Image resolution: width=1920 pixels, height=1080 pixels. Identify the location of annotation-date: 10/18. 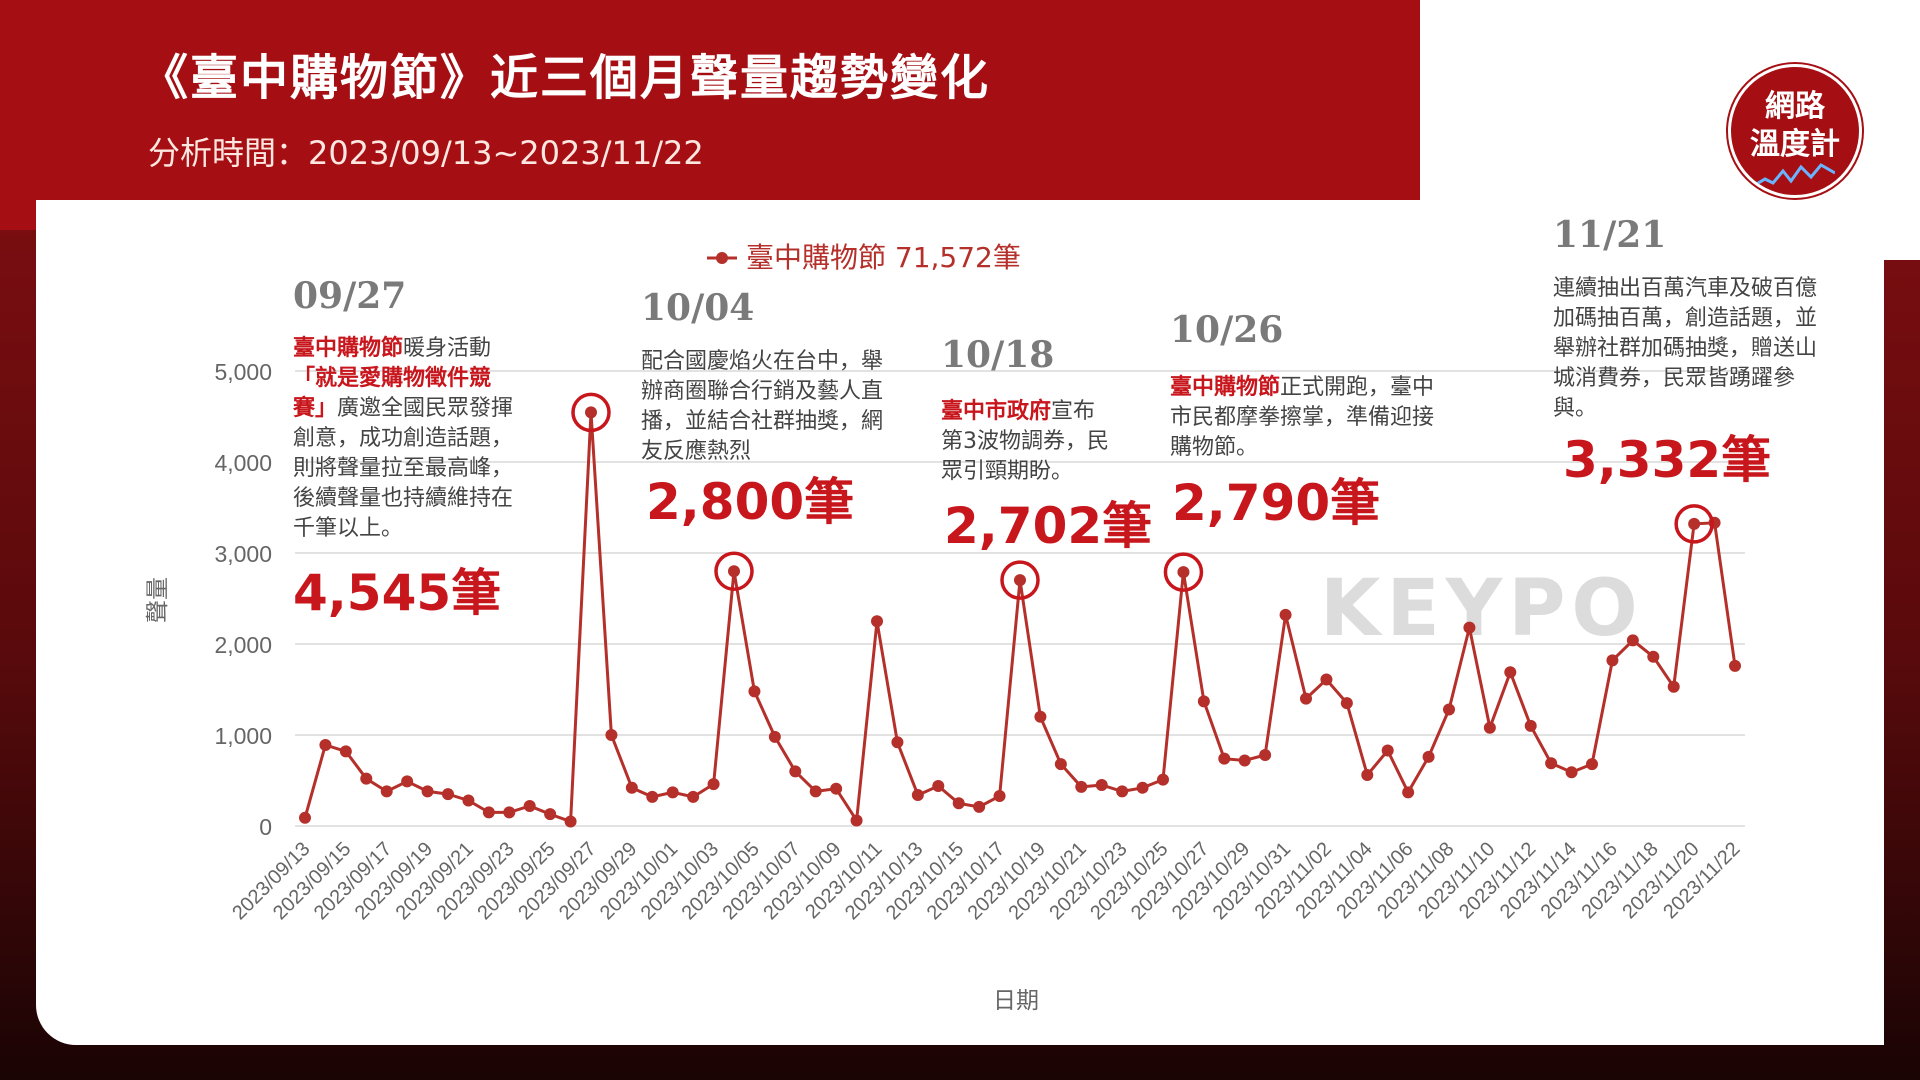
(997, 355).